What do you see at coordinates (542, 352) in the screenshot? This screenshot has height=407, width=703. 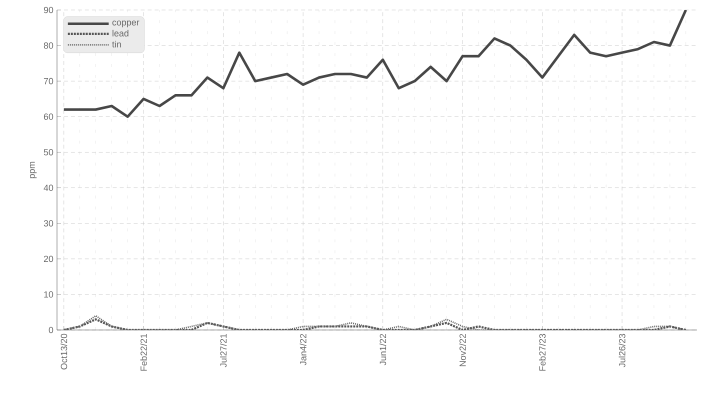 I see `x-tick-label: Feb27/23` at bounding box center [542, 352].